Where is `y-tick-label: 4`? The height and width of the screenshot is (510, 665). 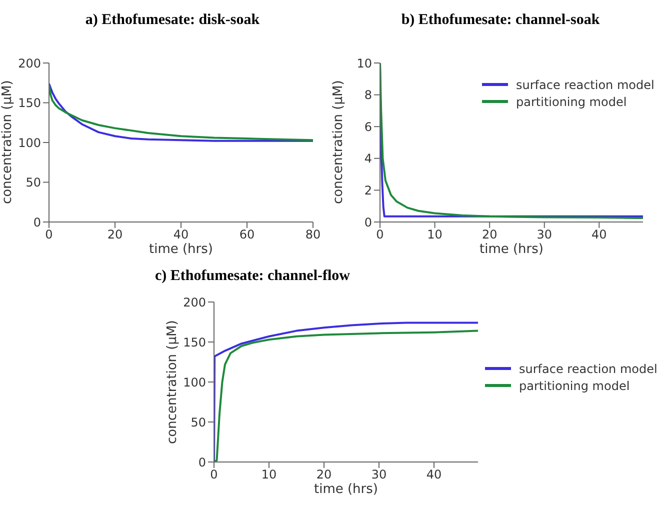
y-tick-label: 4 is located at coordinates (368, 159).